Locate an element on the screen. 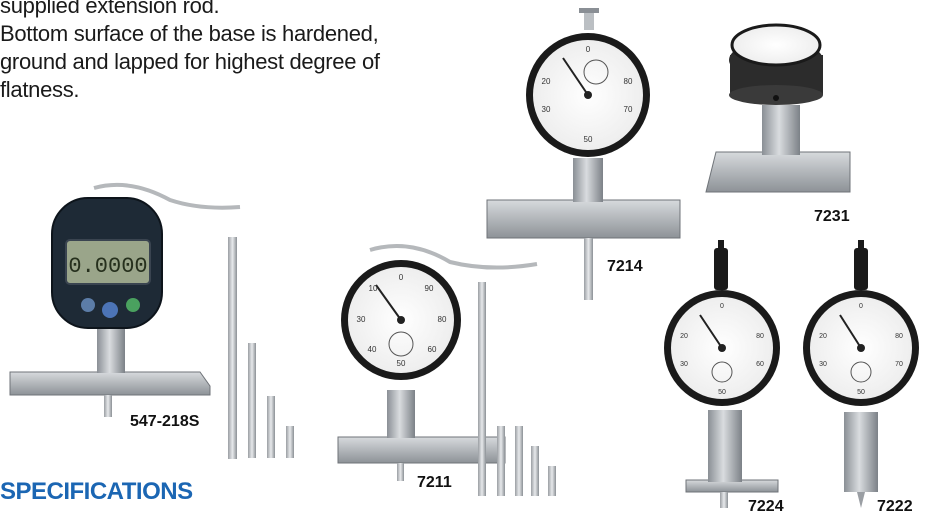  dial-number: 10 is located at coordinates (373, 288).